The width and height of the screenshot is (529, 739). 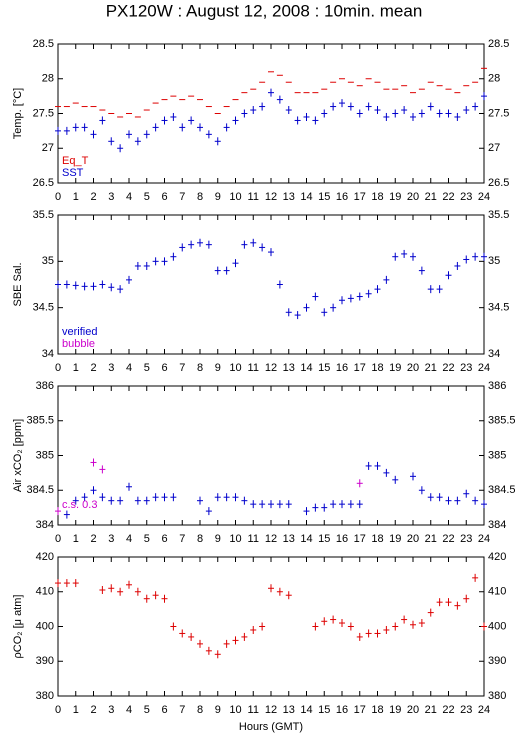 What do you see at coordinates (58, 539) in the screenshot?
I see `x-tick-label: 0` at bounding box center [58, 539].